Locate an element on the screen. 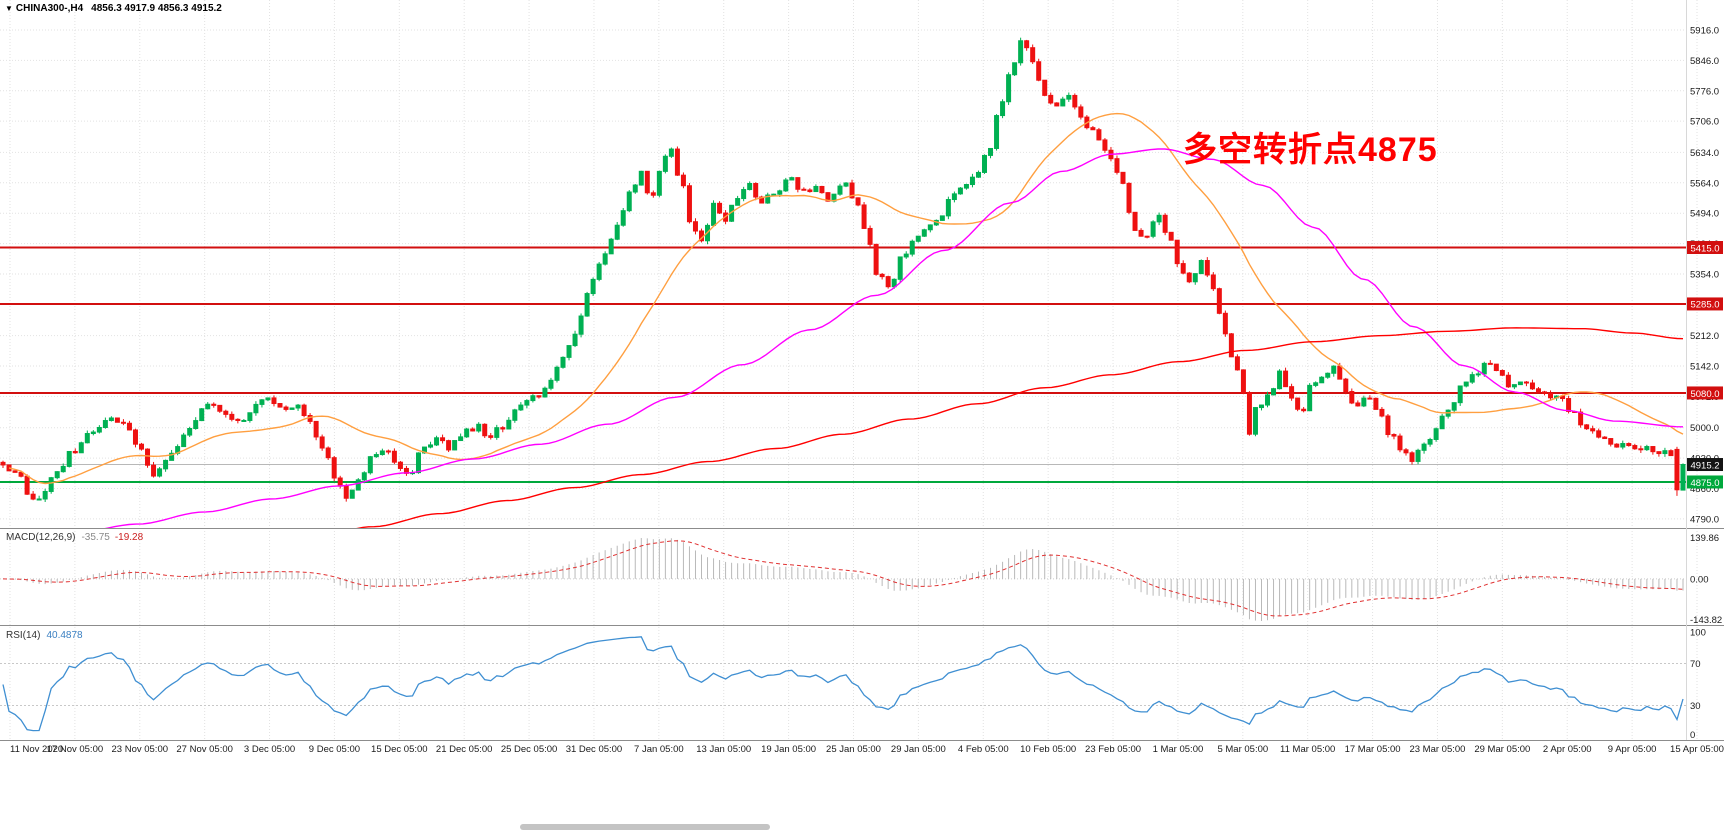 This screenshot has width=1724, height=832. svg-text: 5776.0 is located at coordinates (1704, 91).